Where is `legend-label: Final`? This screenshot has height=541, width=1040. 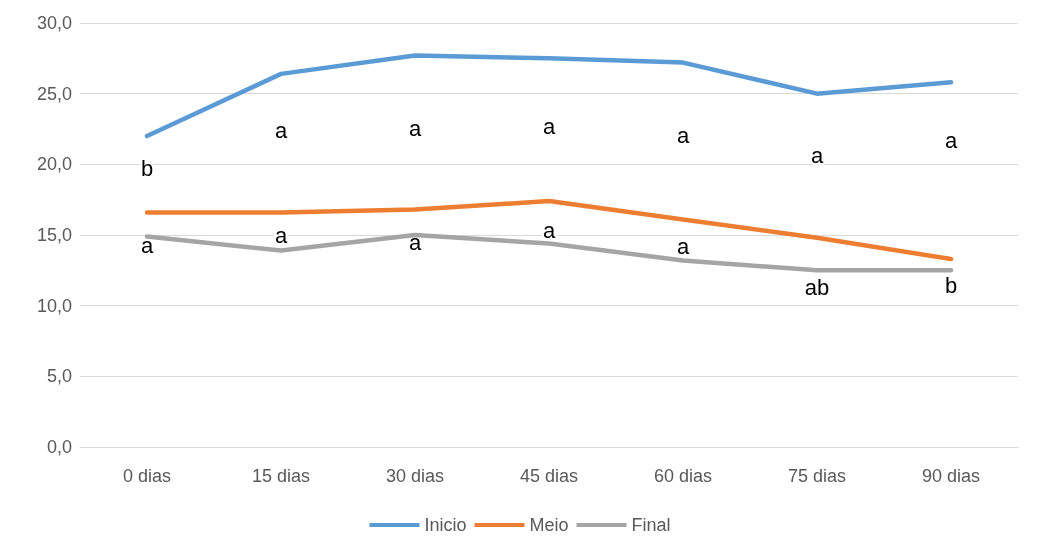 legend-label: Final is located at coordinates (651, 525).